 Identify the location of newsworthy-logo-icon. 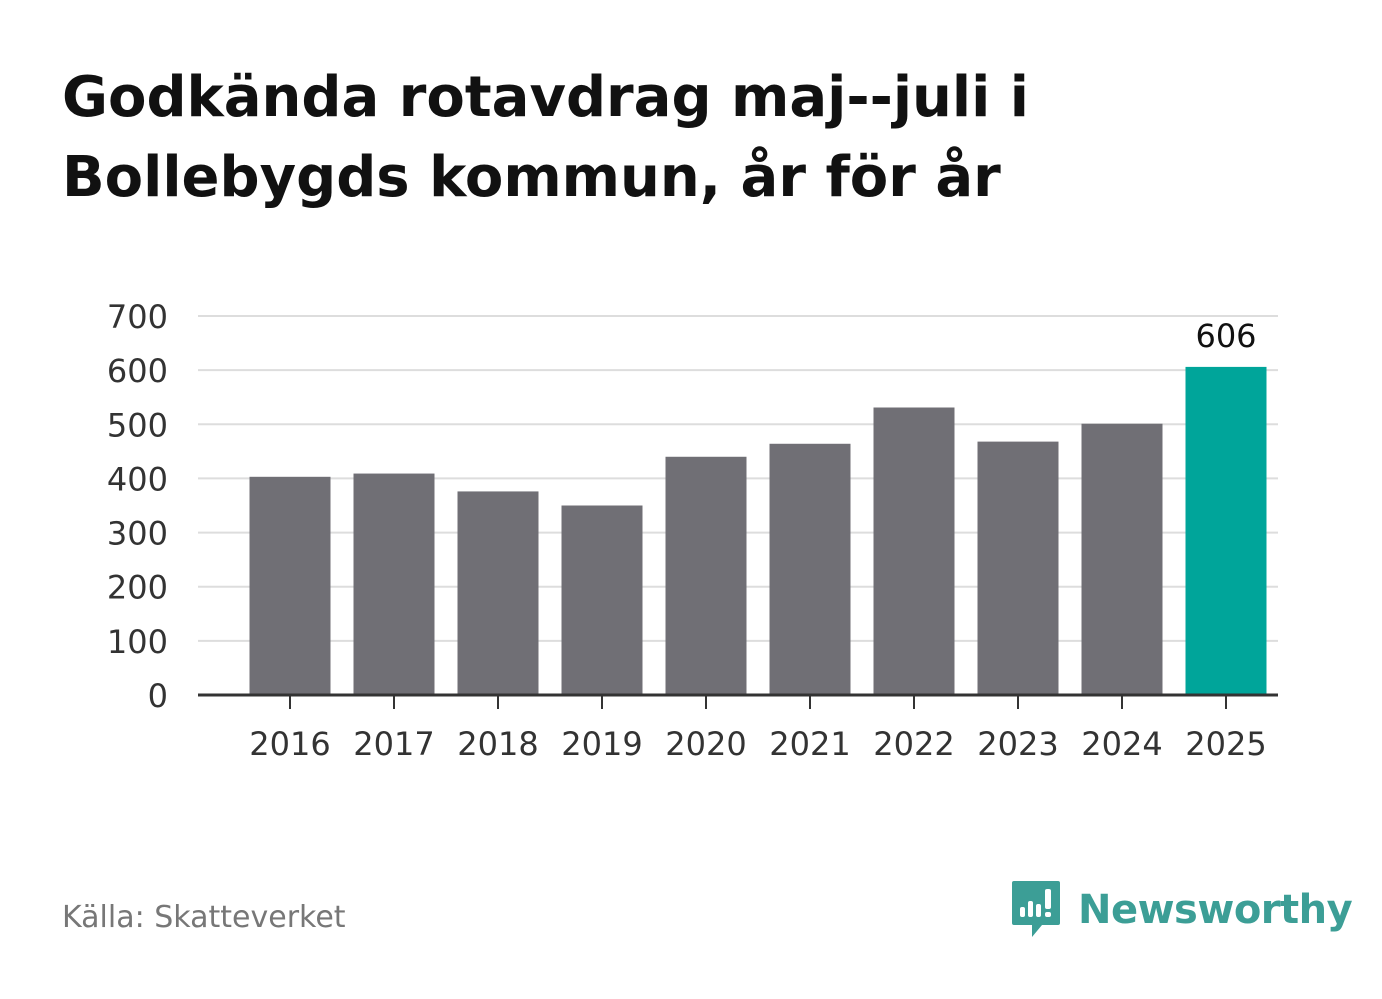
(1036, 909).